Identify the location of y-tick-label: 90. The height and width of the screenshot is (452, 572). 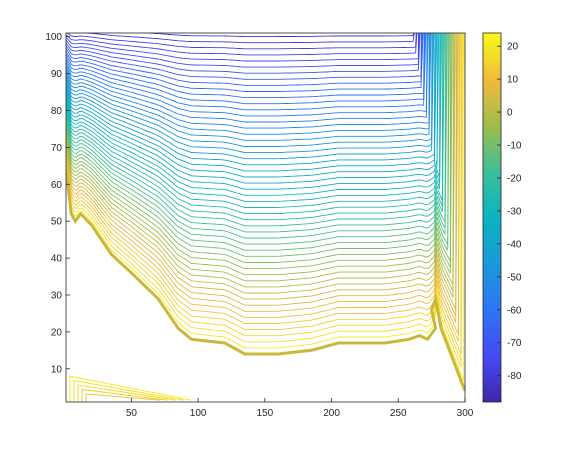
(57, 74).